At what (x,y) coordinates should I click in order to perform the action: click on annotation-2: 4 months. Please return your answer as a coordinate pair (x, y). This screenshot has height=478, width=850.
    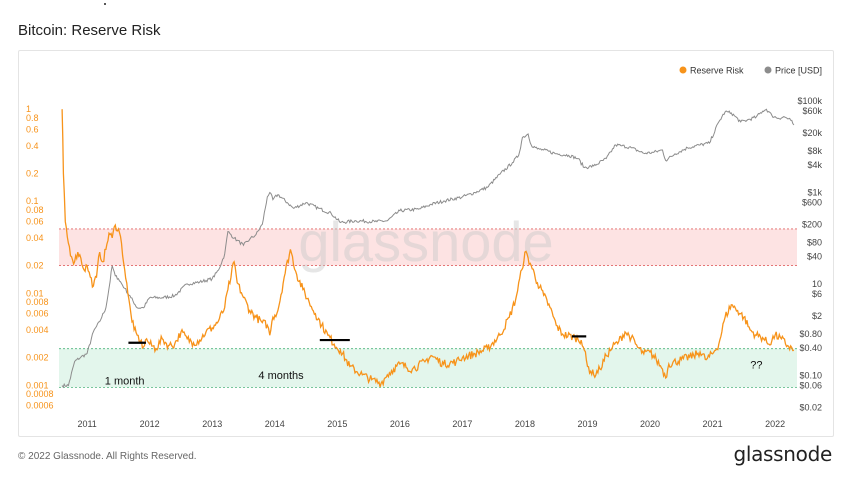
    Looking at the image, I should click on (281, 376).